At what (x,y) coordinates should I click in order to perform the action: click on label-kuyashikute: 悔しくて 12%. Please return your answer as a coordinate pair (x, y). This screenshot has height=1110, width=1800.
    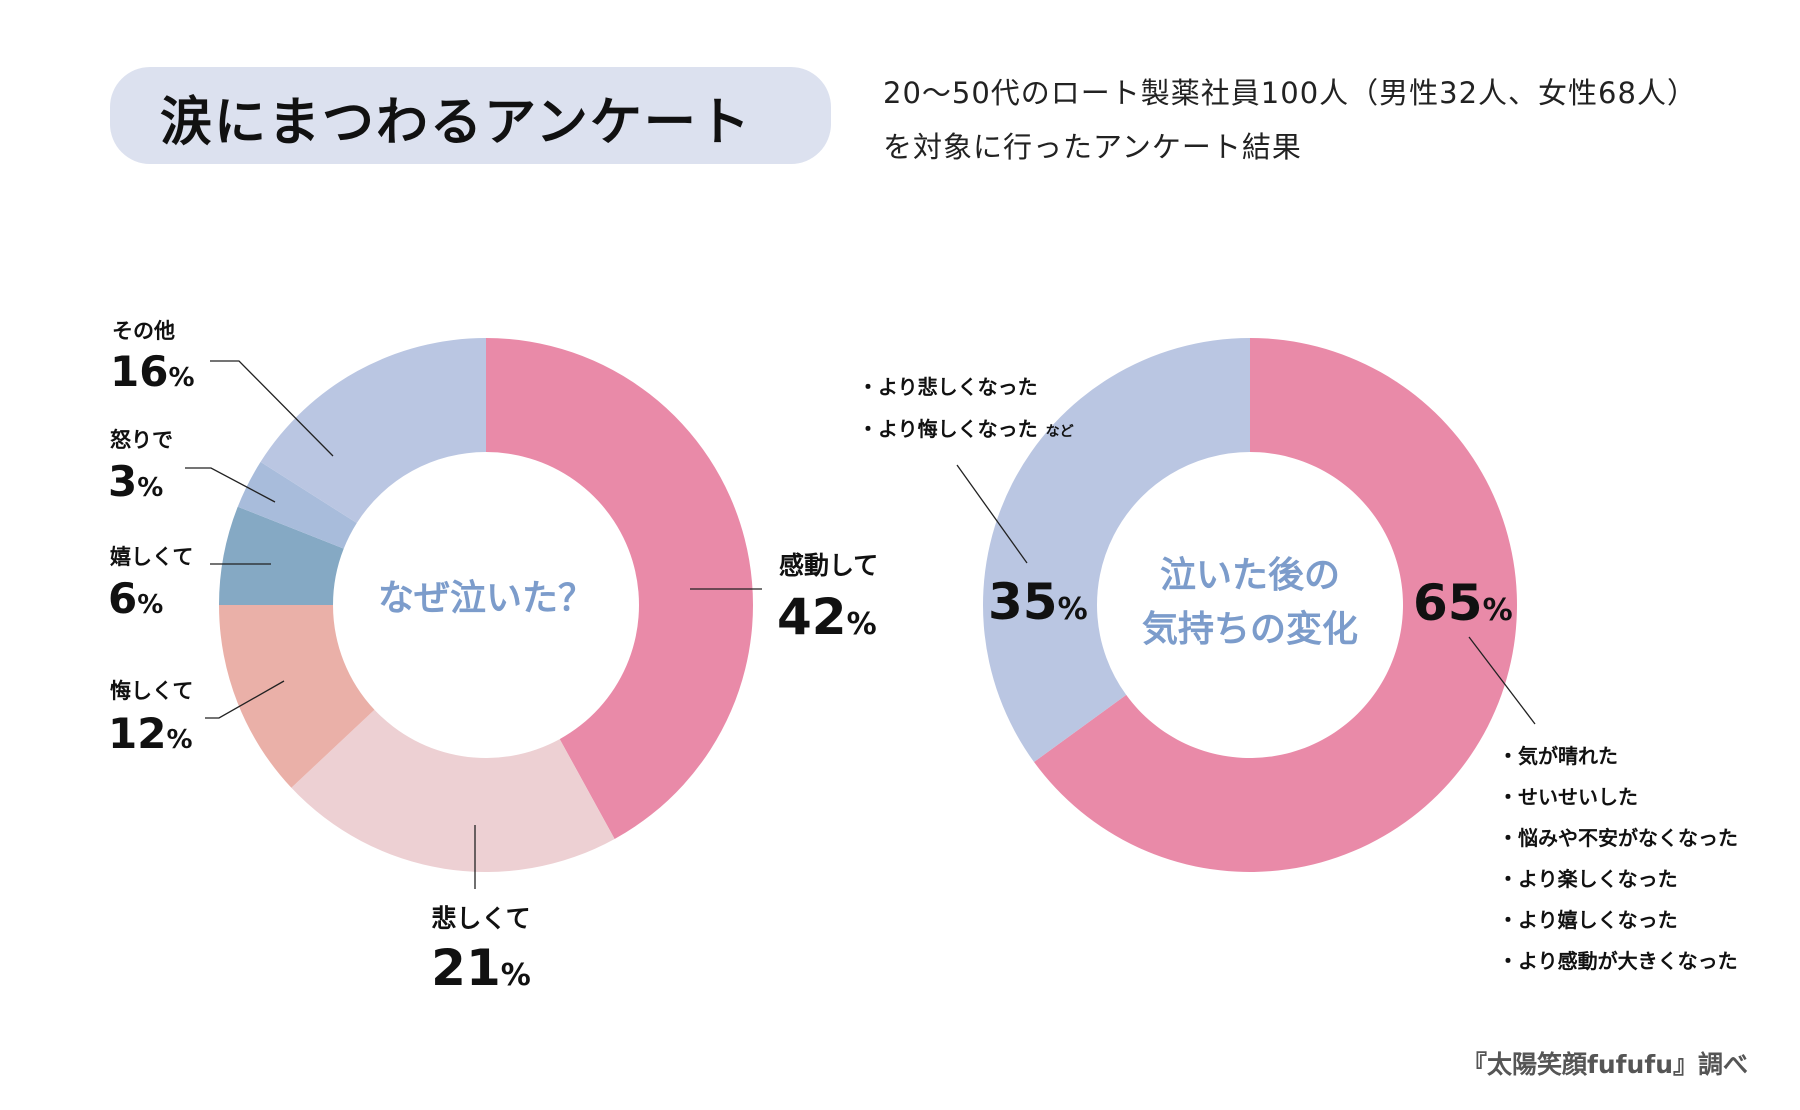
    Looking at the image, I should click on (196, 718).